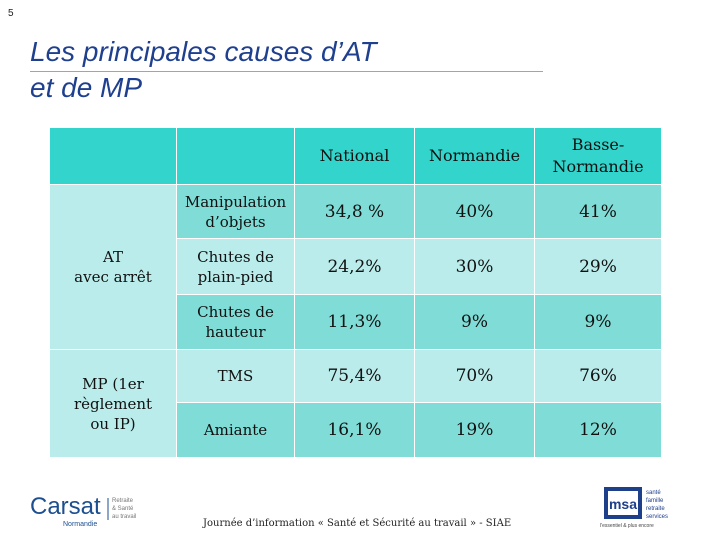  Describe the element at coordinates (598, 322) in the screenshot. I see `cell-basse-normandie: 9%` at that location.